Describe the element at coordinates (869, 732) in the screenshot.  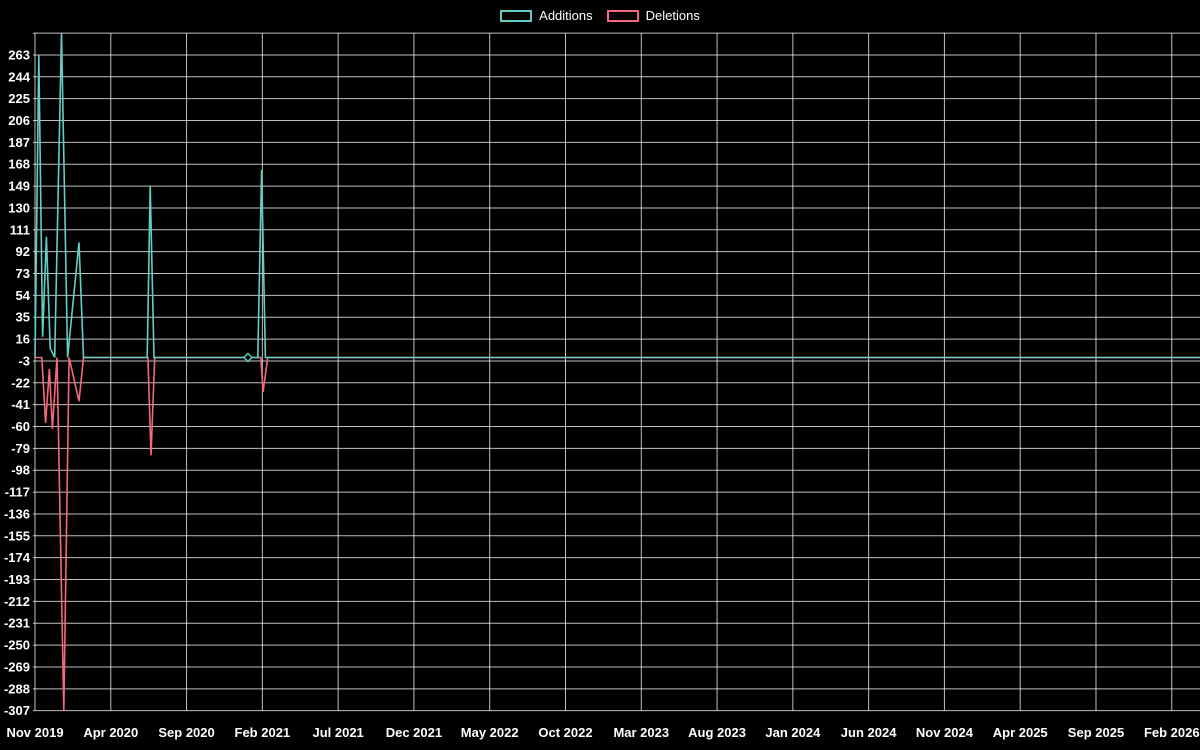
I see `x-axis-tick-label: Jun 2024` at that location.